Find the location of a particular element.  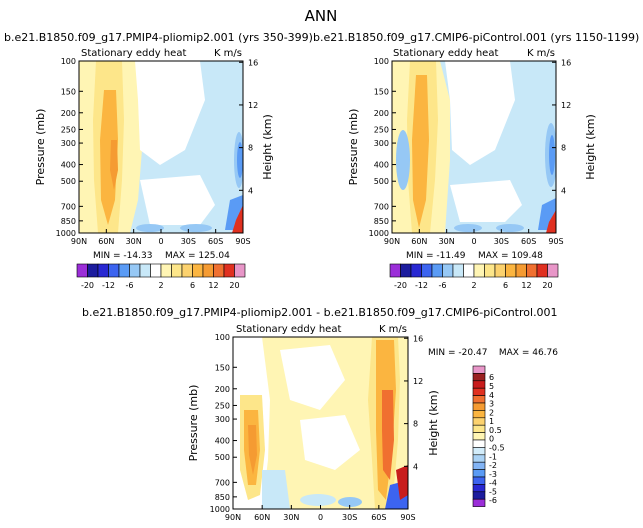

panel-b-blue-north is located at coordinates (403, 160).